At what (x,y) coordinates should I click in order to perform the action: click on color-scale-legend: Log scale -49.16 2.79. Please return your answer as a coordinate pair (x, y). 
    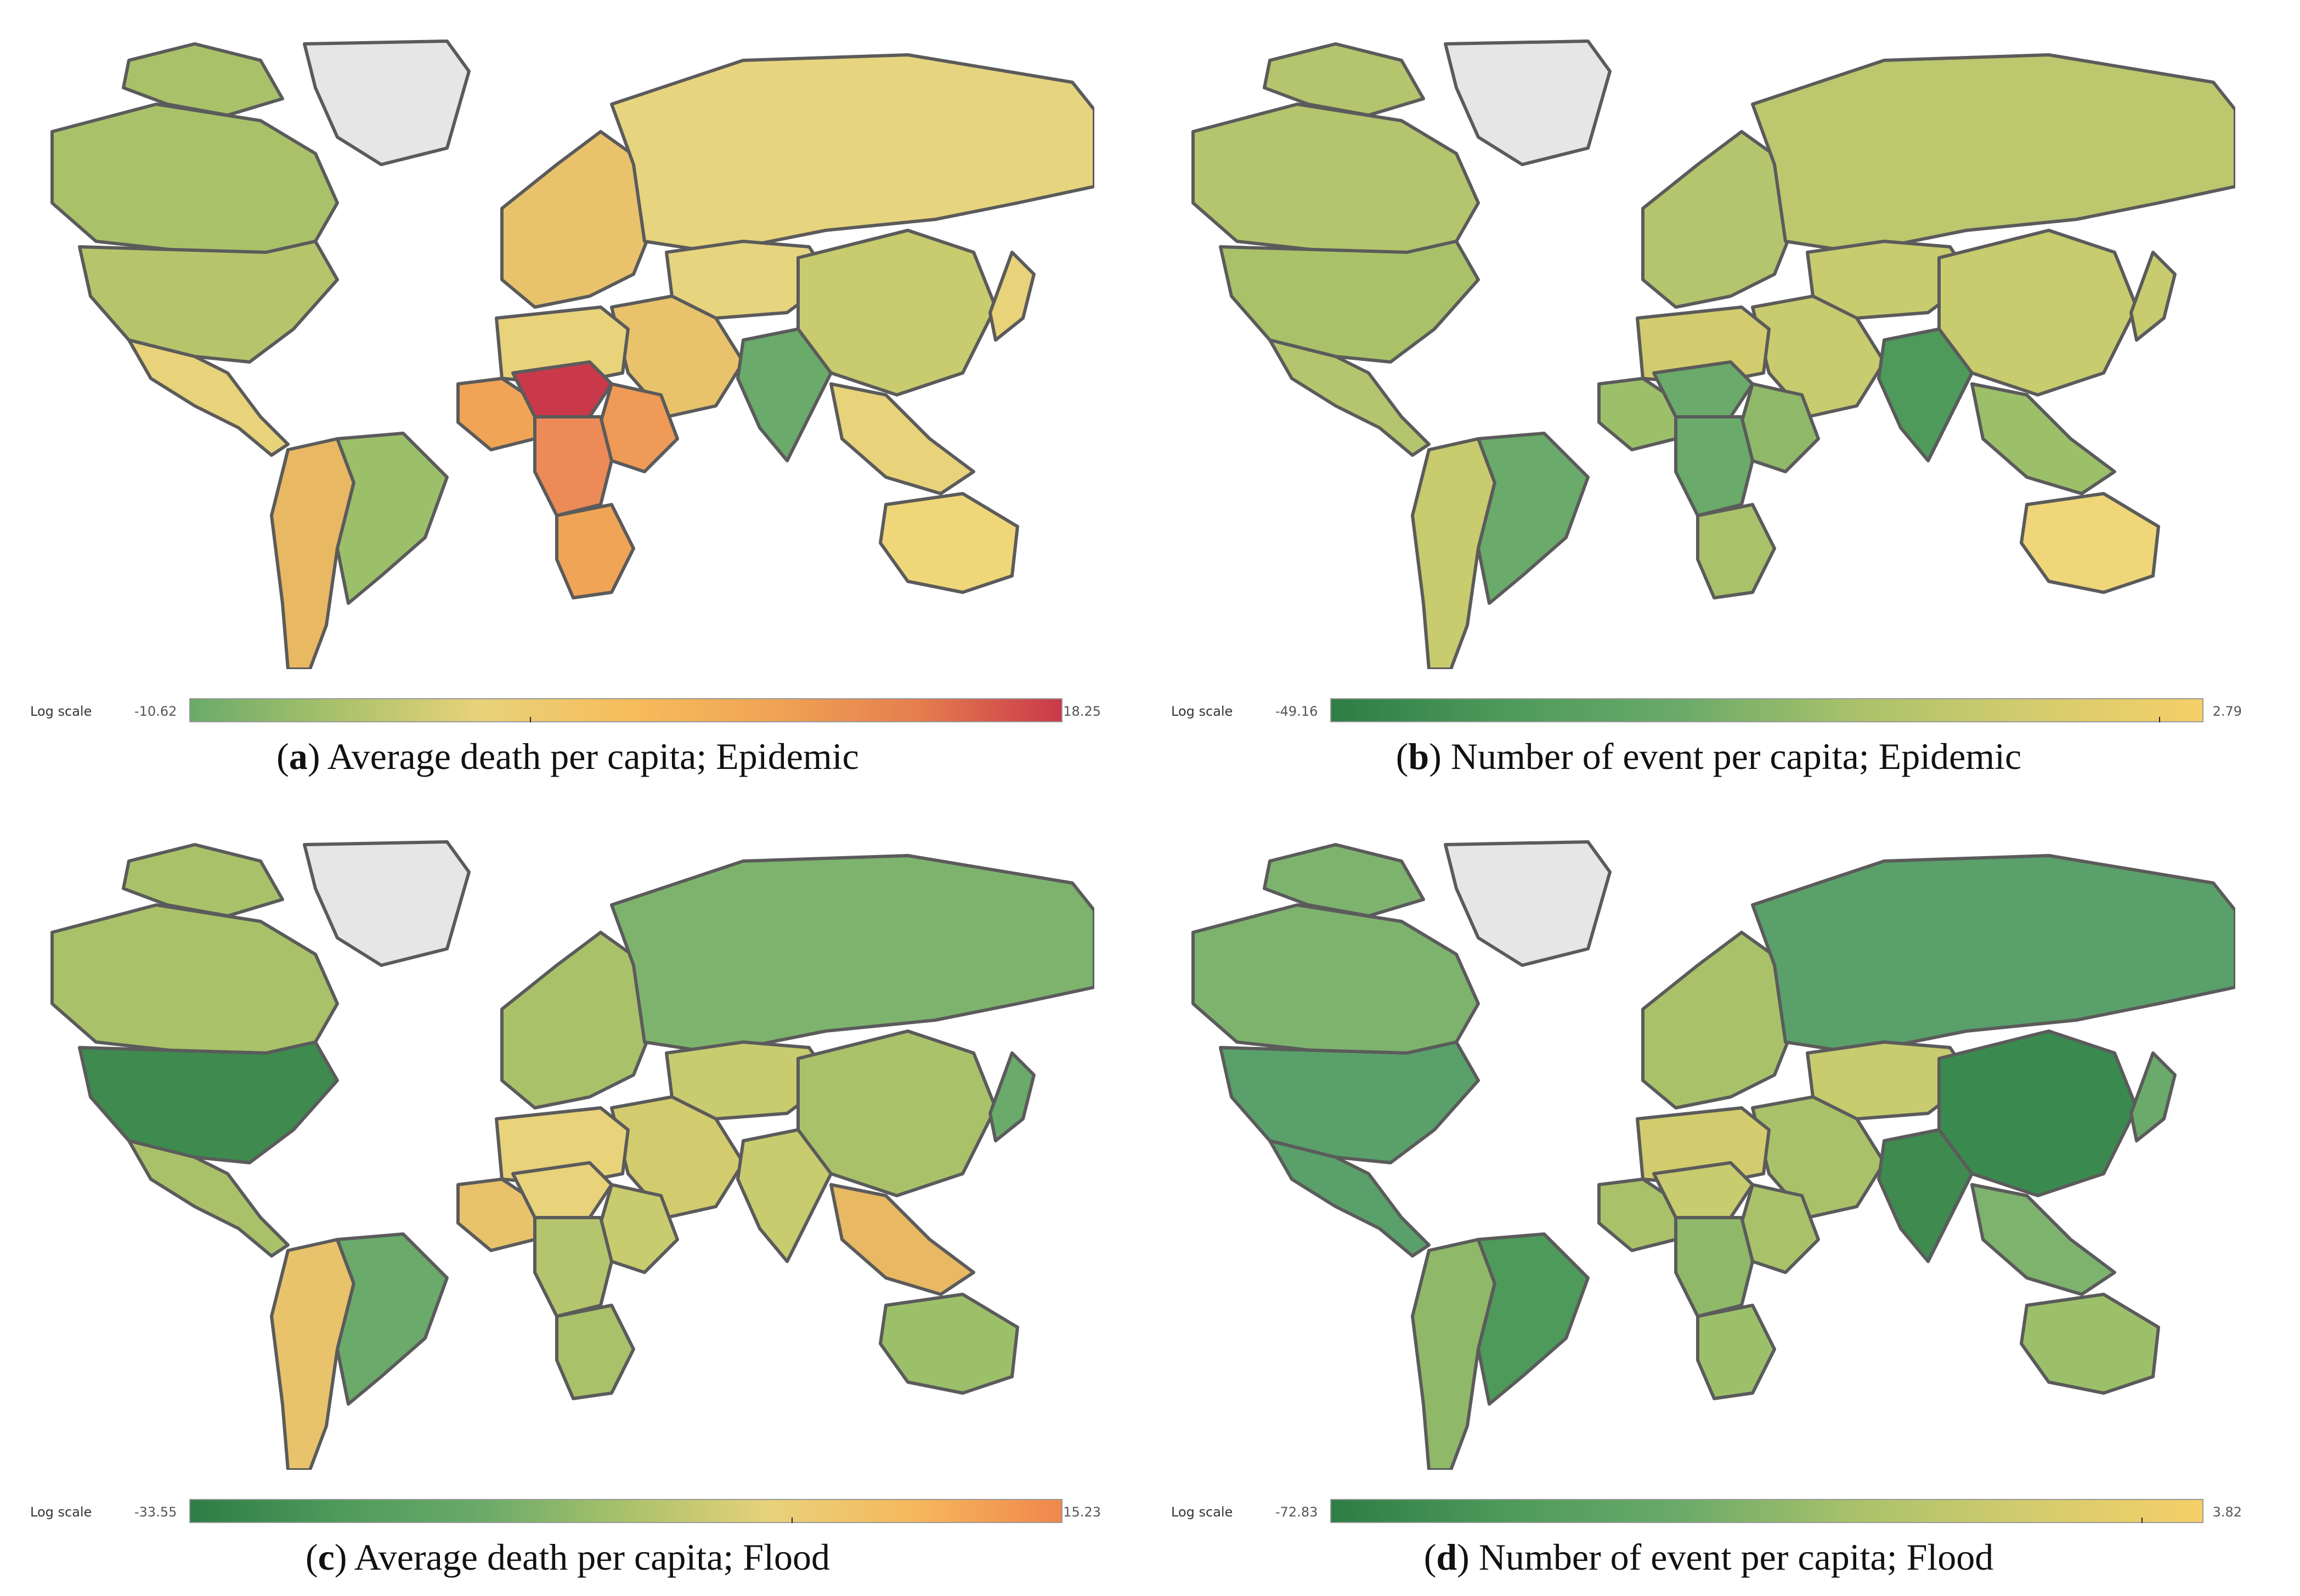
    Looking at the image, I should click on (1708, 705).